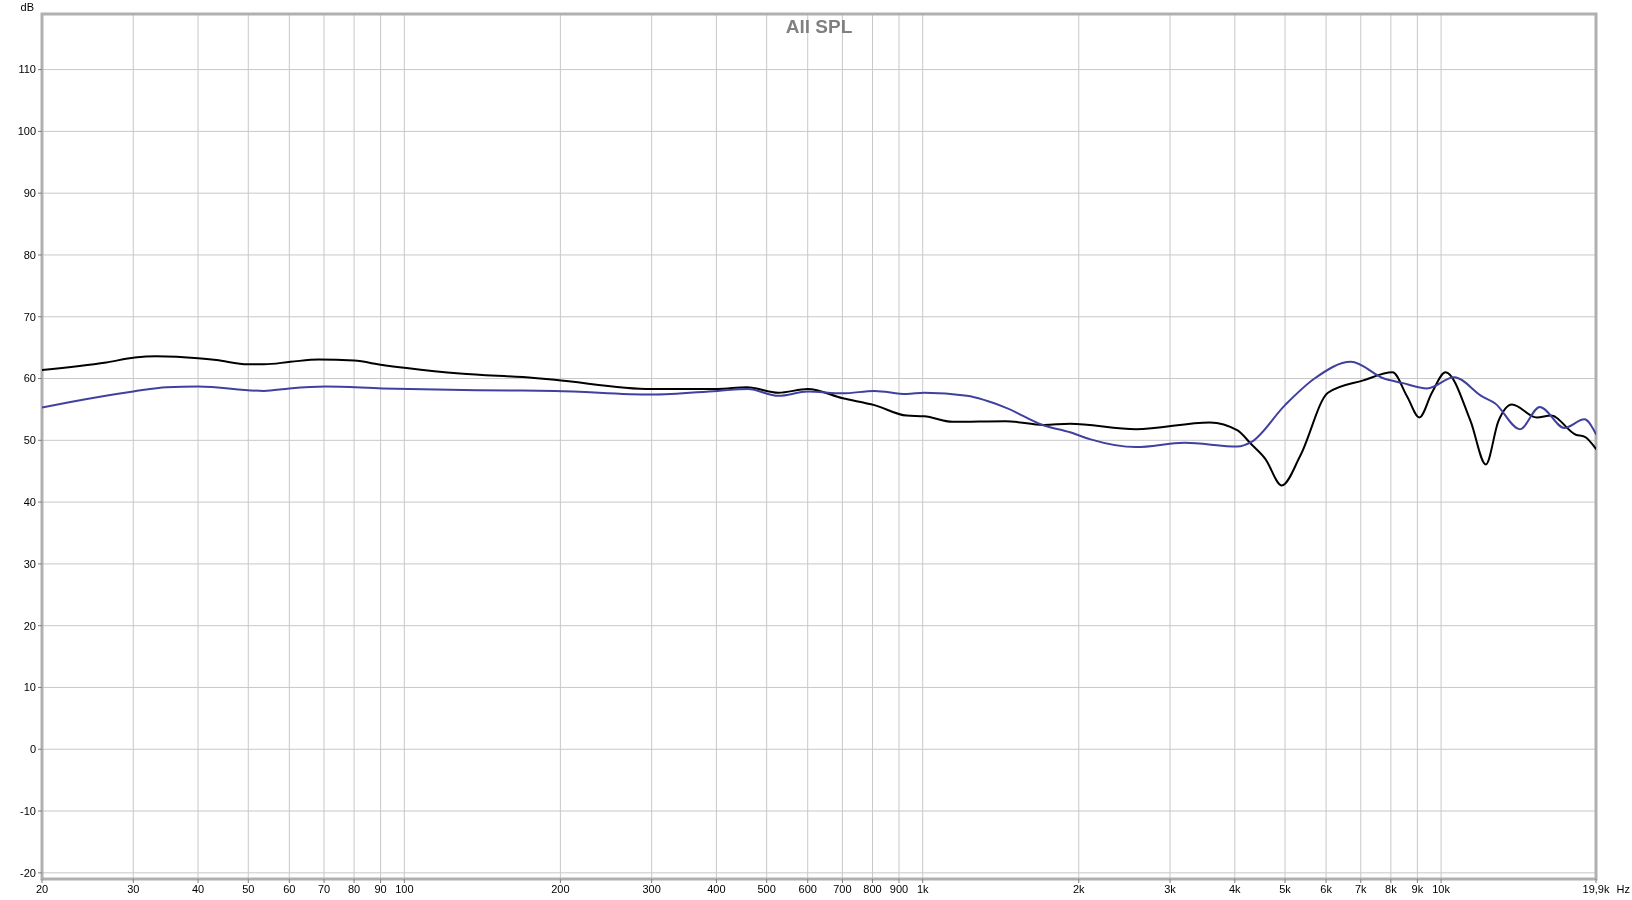 This screenshot has height=900, width=1632. What do you see at coordinates (27, 69) in the screenshot?
I see `y-tick-label: 110` at bounding box center [27, 69].